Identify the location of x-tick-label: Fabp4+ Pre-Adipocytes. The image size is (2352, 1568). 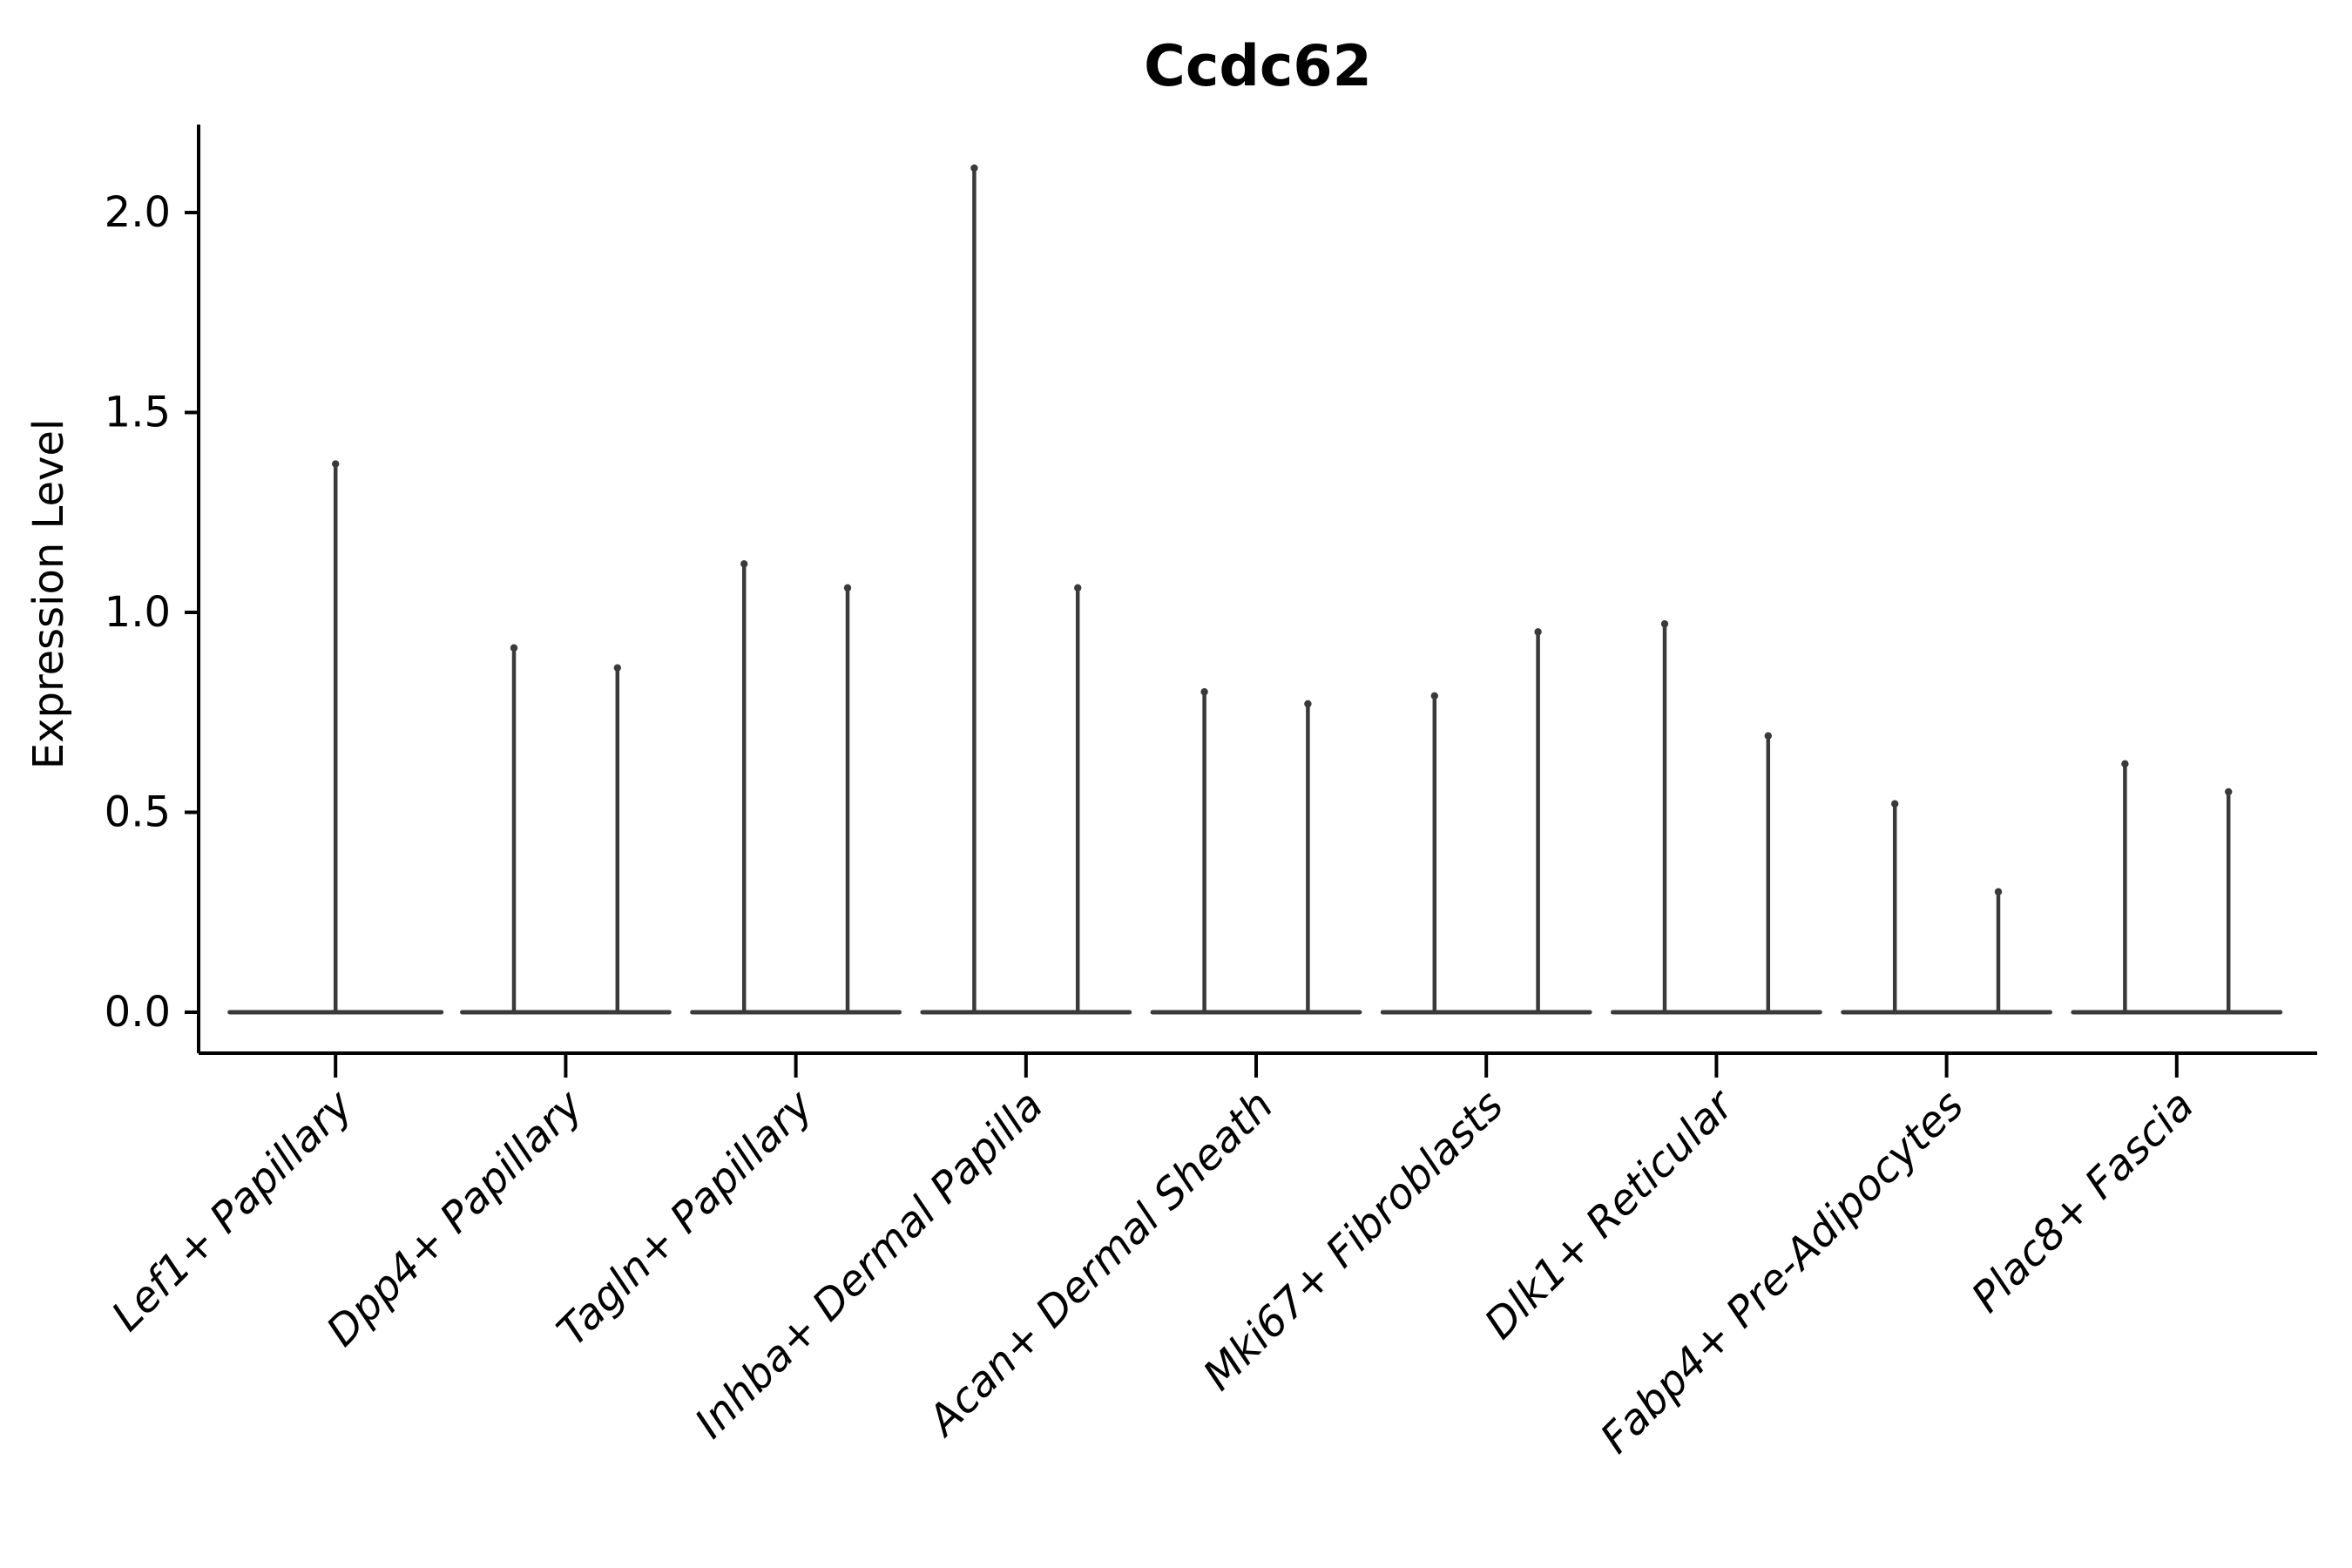
(1783, 1272).